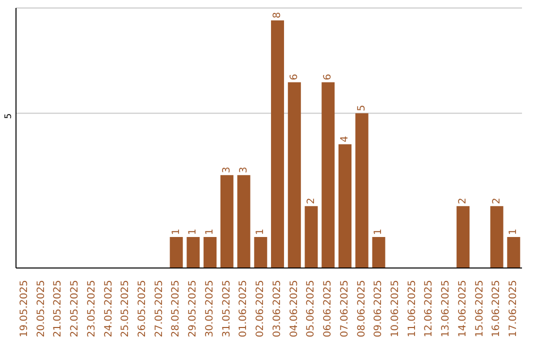 This screenshot has width=540, height=340. What do you see at coordinates (446, 309) in the screenshot?
I see `x-tick-label: 13.06.2025` at bounding box center [446, 309].